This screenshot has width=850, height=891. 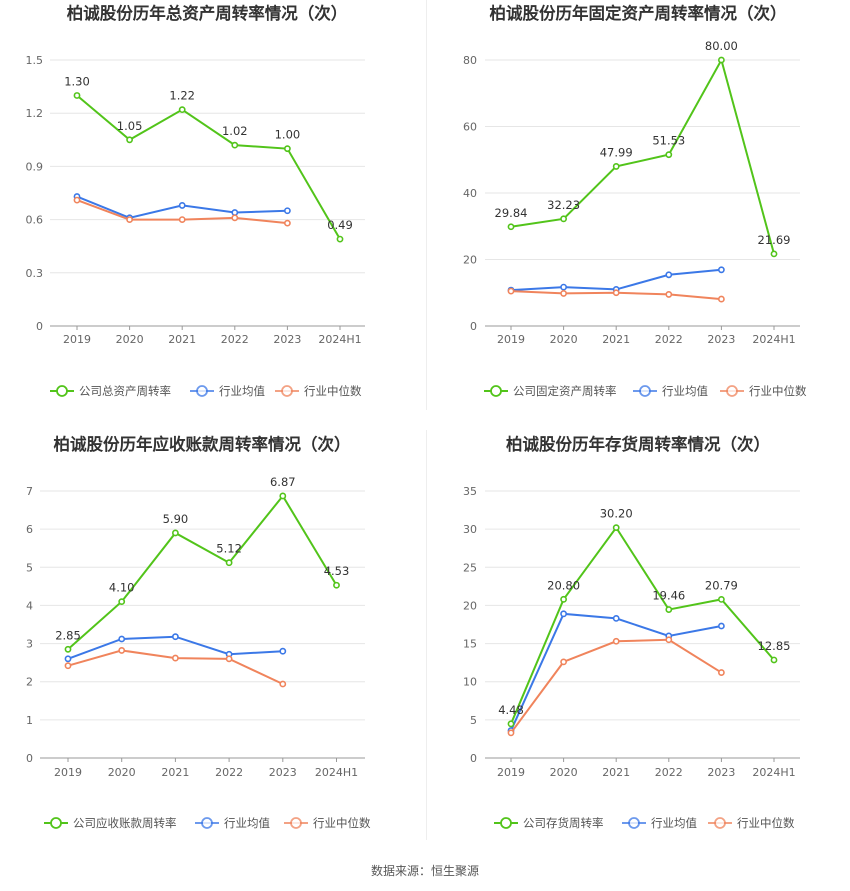 What do you see at coordinates (470, 644) in the screenshot?
I see `y-tick-label: 15` at bounding box center [470, 644].